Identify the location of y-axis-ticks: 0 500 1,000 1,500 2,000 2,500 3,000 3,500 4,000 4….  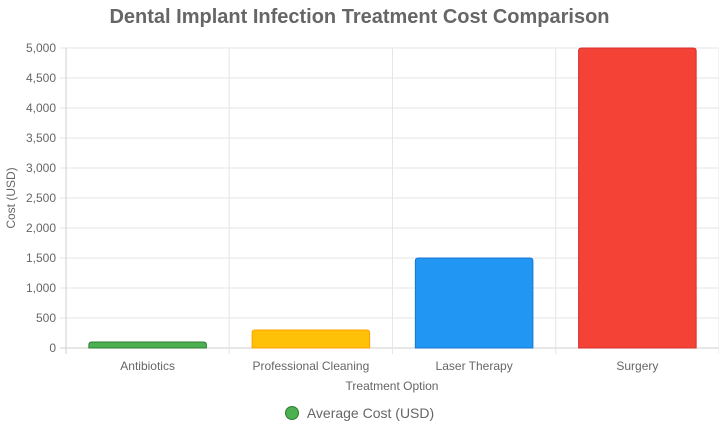
(41, 198).